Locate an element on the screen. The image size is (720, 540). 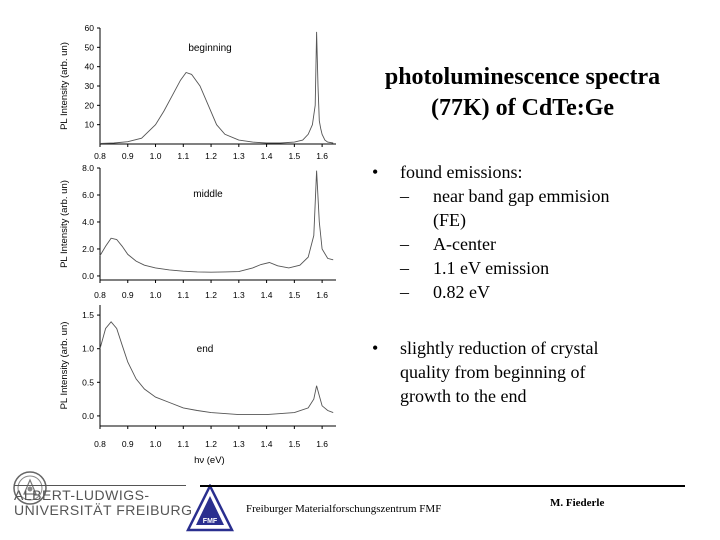
bullet-text: found emissions: is located at coordinates (461, 172).